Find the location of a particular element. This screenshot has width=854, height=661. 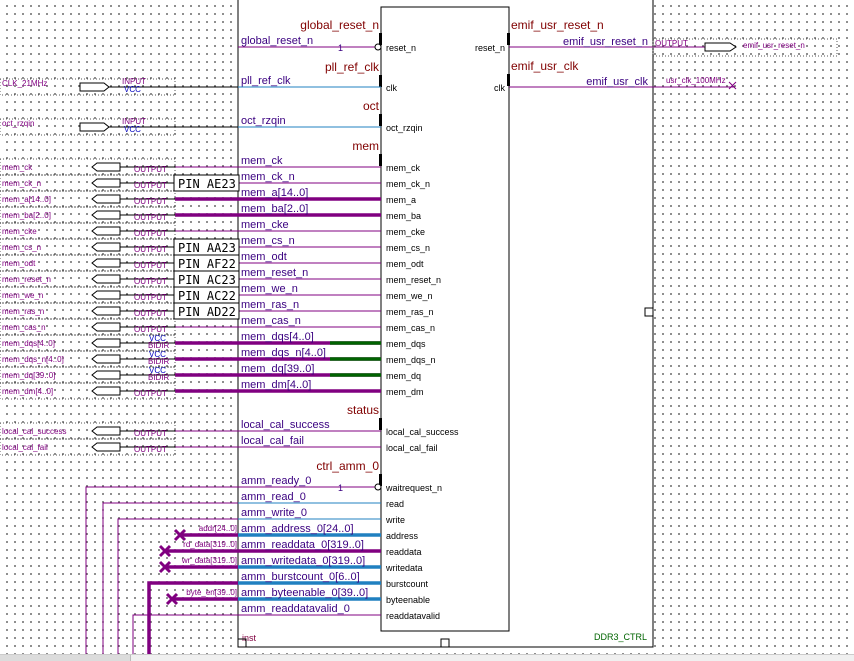

signal-label: local_cal_fail is located at coordinates (272, 441).